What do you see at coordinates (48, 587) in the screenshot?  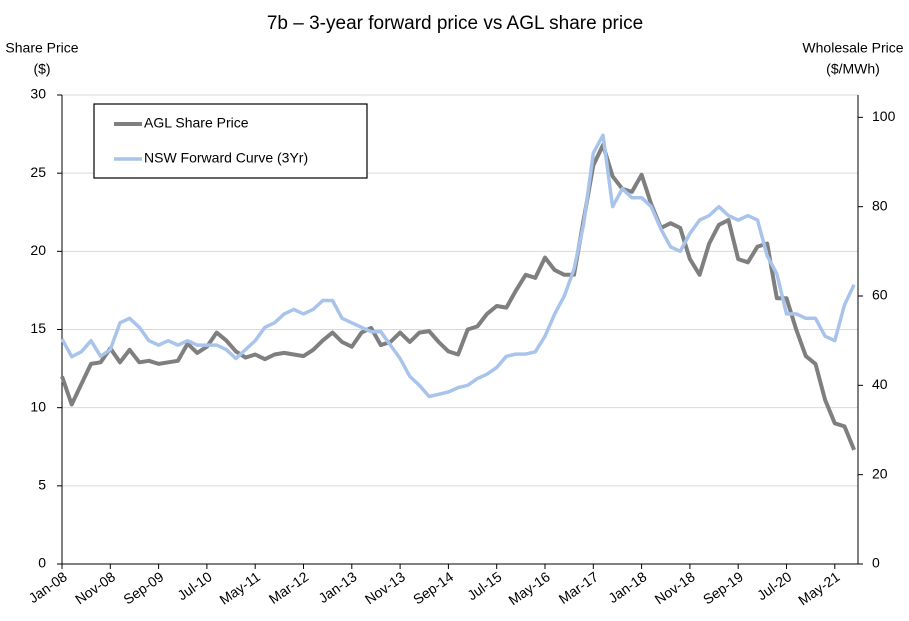 I see `x-tick-label: Jan-08` at bounding box center [48, 587].